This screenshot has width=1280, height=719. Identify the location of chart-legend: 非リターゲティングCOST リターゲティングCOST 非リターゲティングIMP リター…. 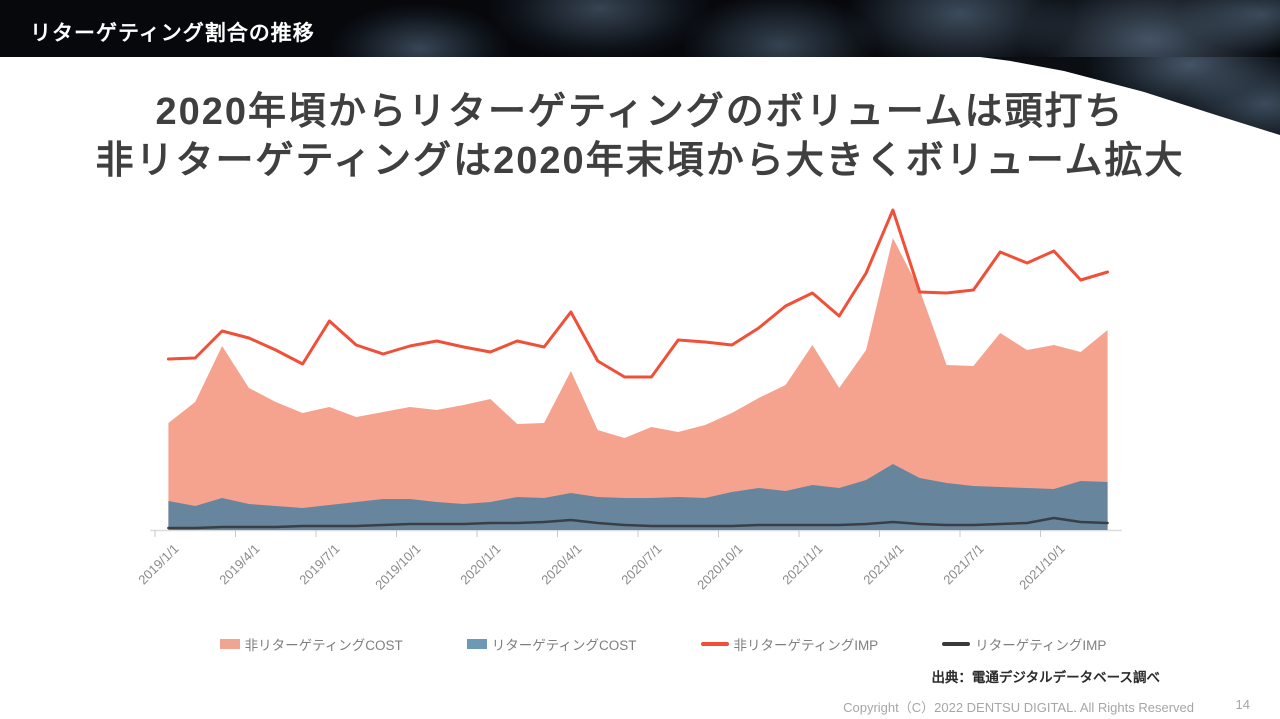
(640, 644).